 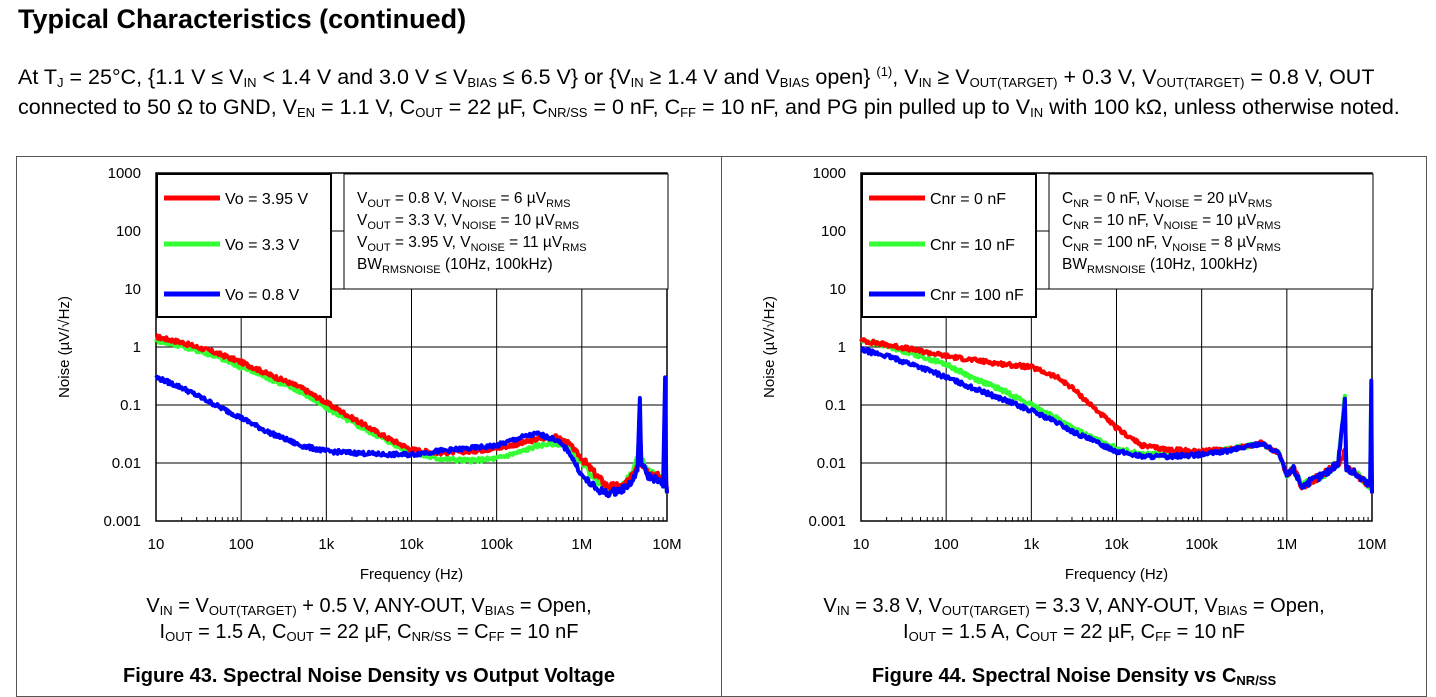 I want to click on annotation-line: VOUT = 3.3 V, VNOISE = 10 µVRMS, so click(x=468, y=222).